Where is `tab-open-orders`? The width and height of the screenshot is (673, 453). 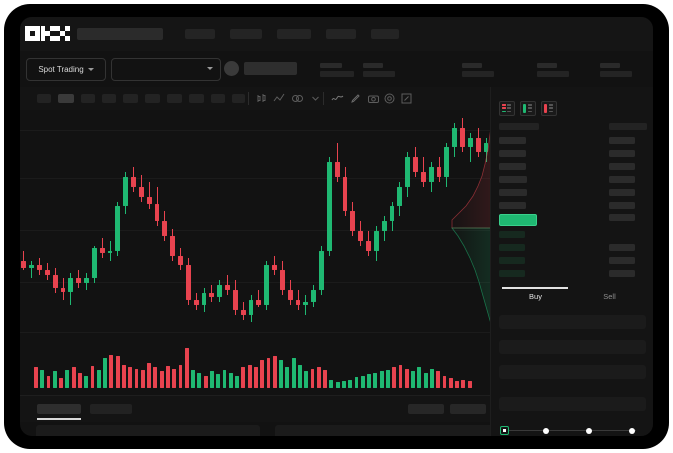
tab-open-orders is located at coordinates (59, 409).